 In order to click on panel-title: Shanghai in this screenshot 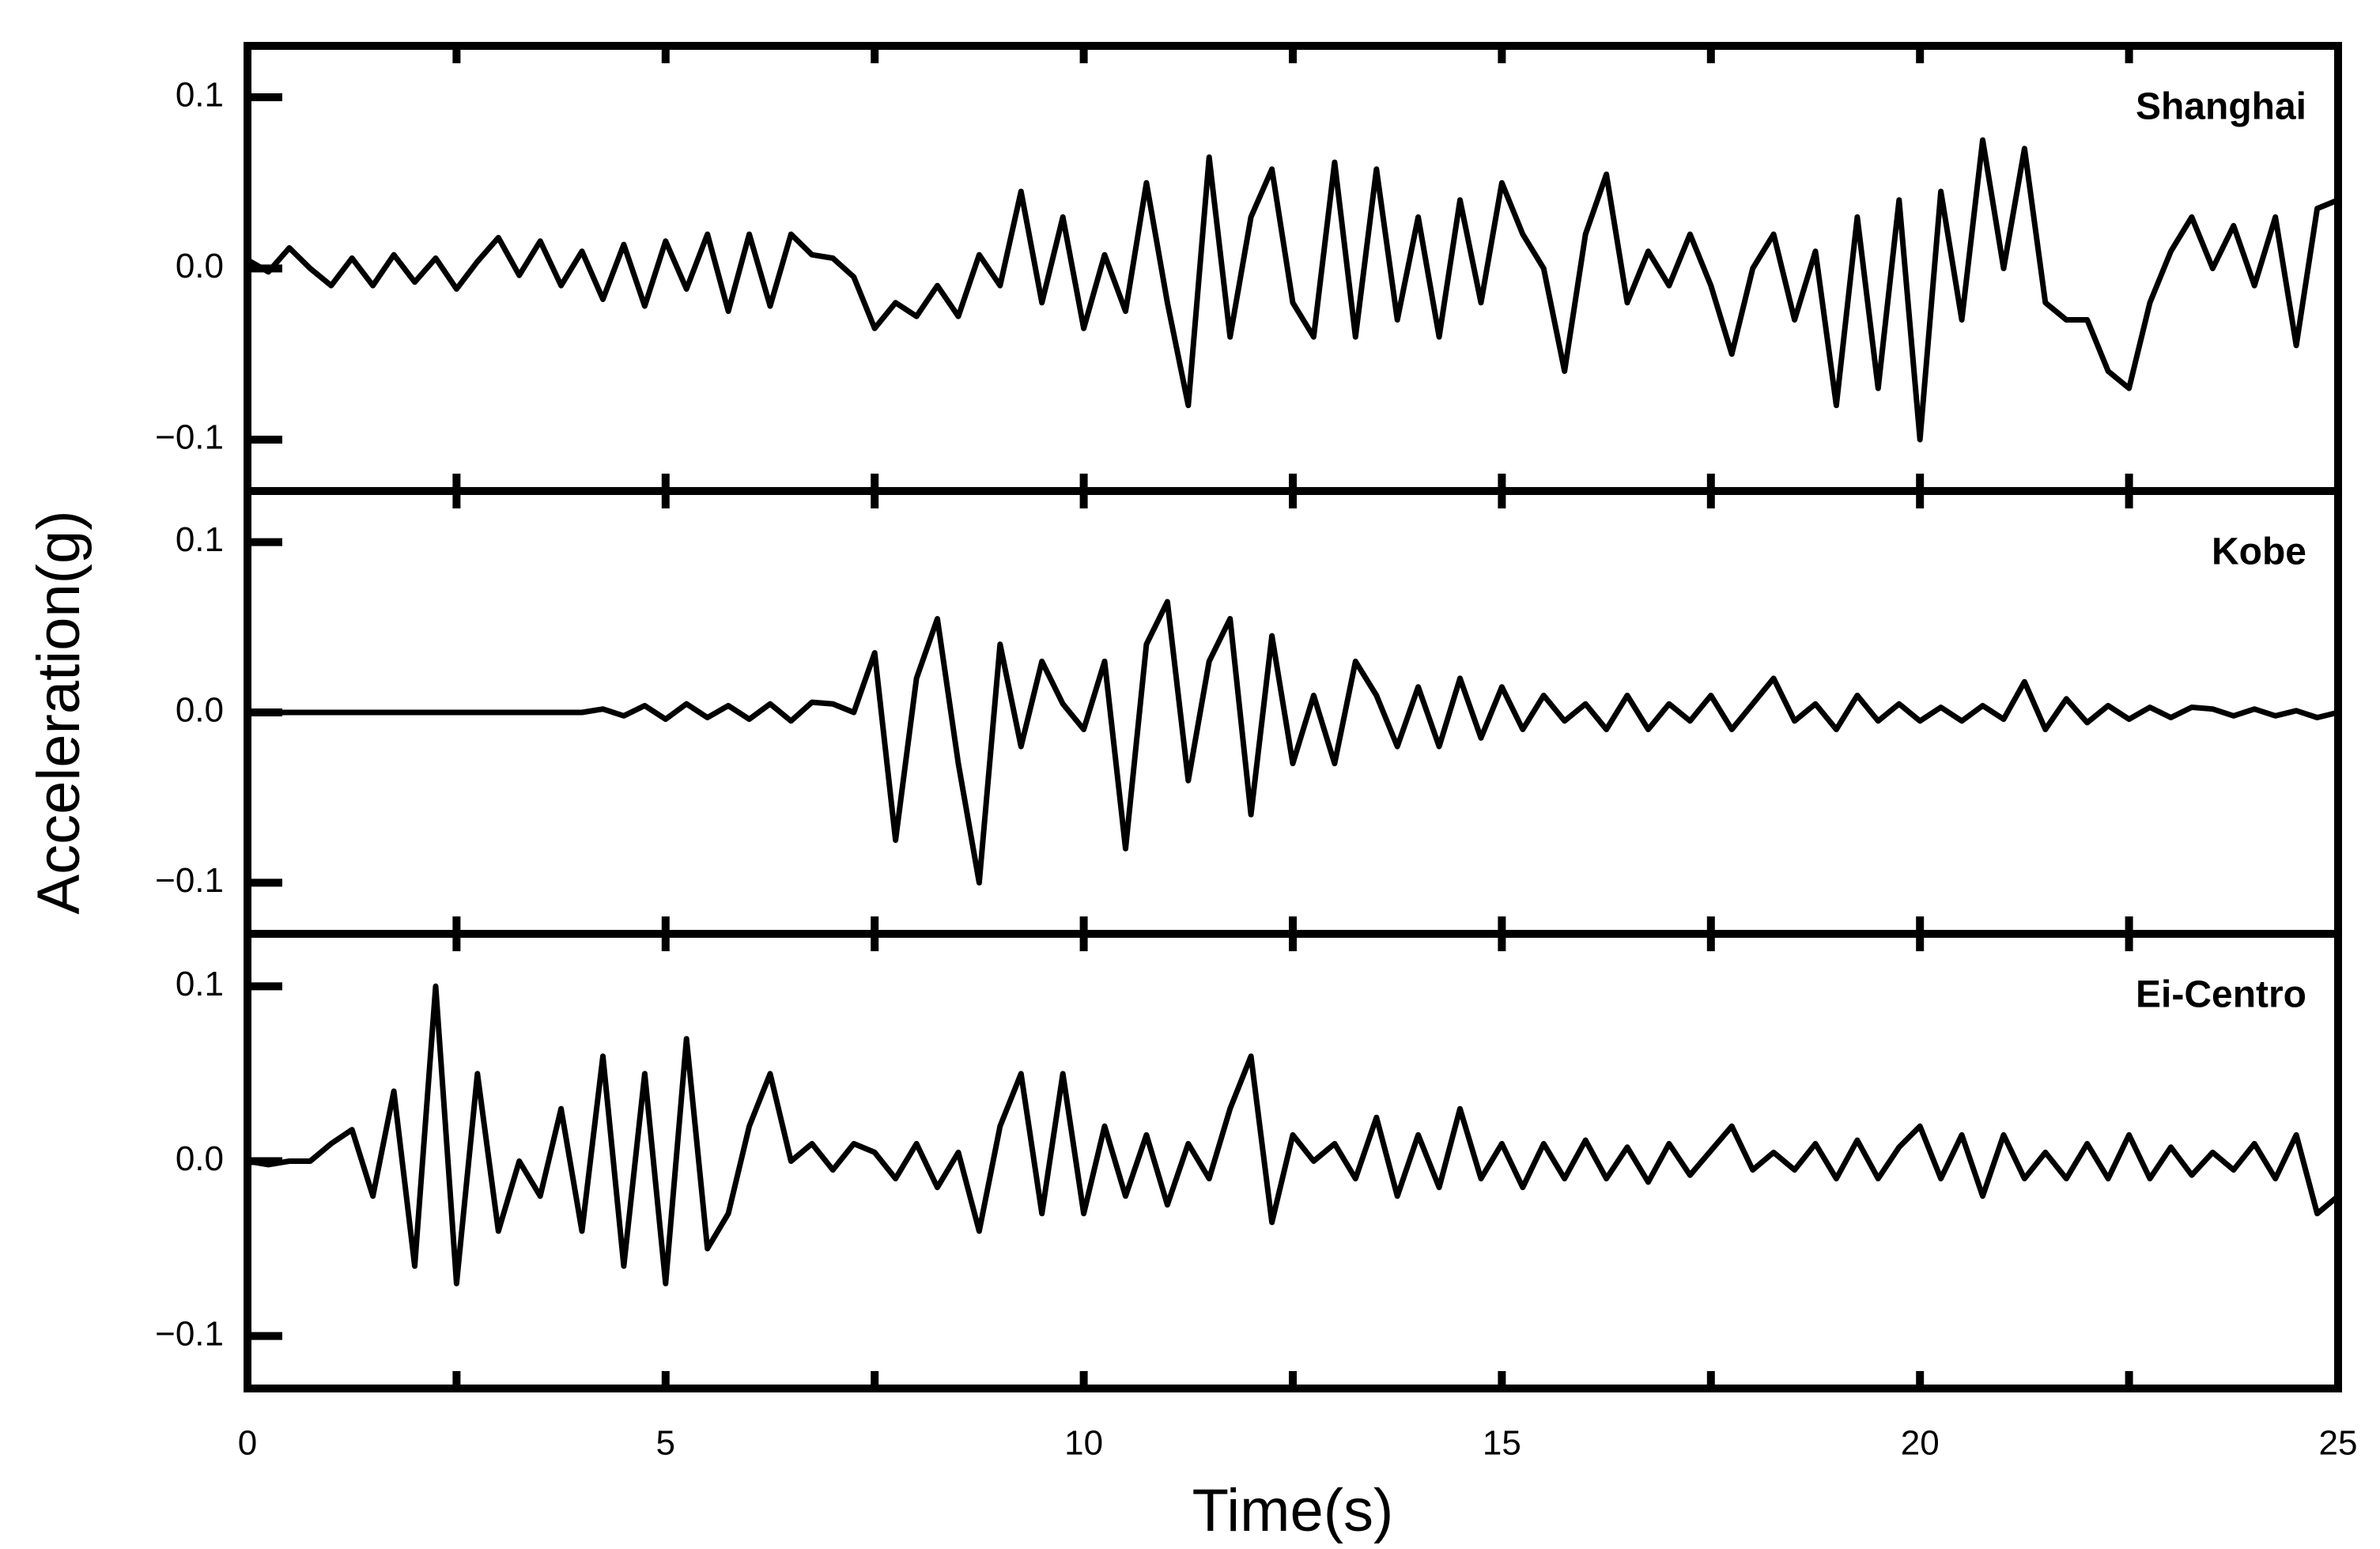, I will do `click(2221, 107)`.